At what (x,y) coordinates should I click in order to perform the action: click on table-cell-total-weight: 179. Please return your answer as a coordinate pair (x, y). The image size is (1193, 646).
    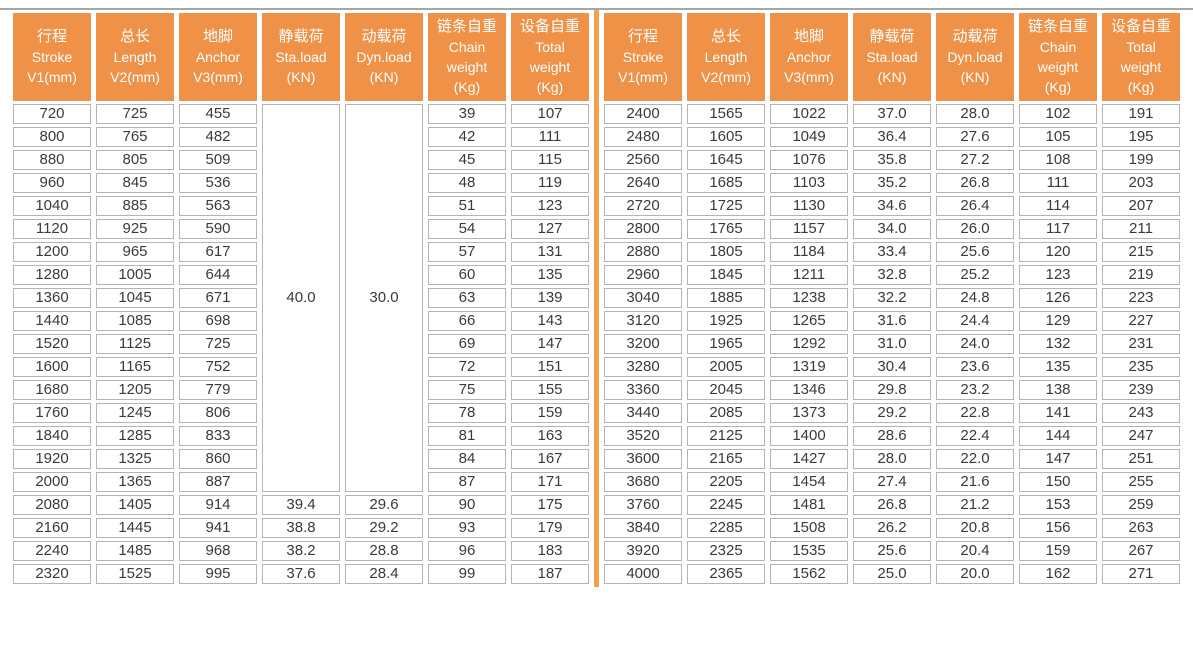
    Looking at the image, I should click on (550, 528).